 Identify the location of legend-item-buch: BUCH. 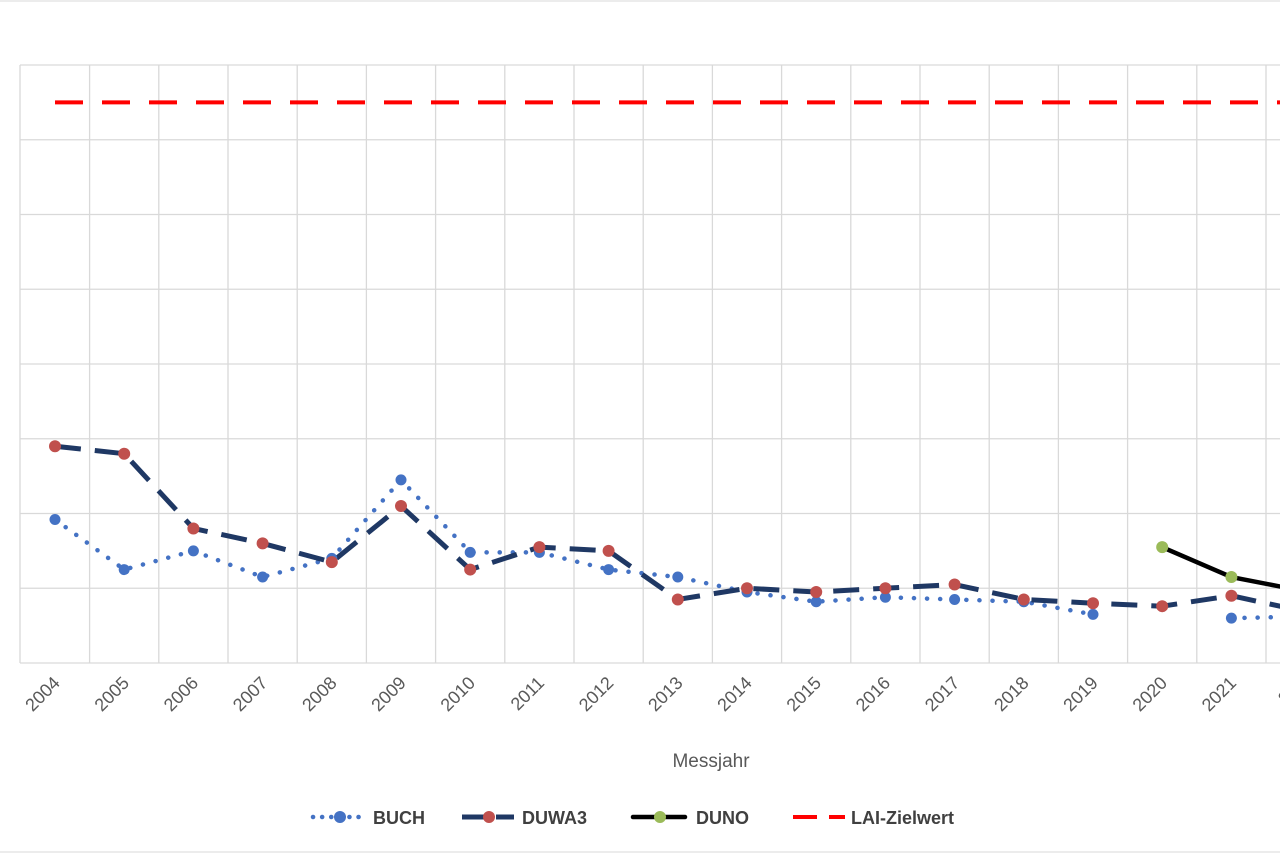
(367, 818).